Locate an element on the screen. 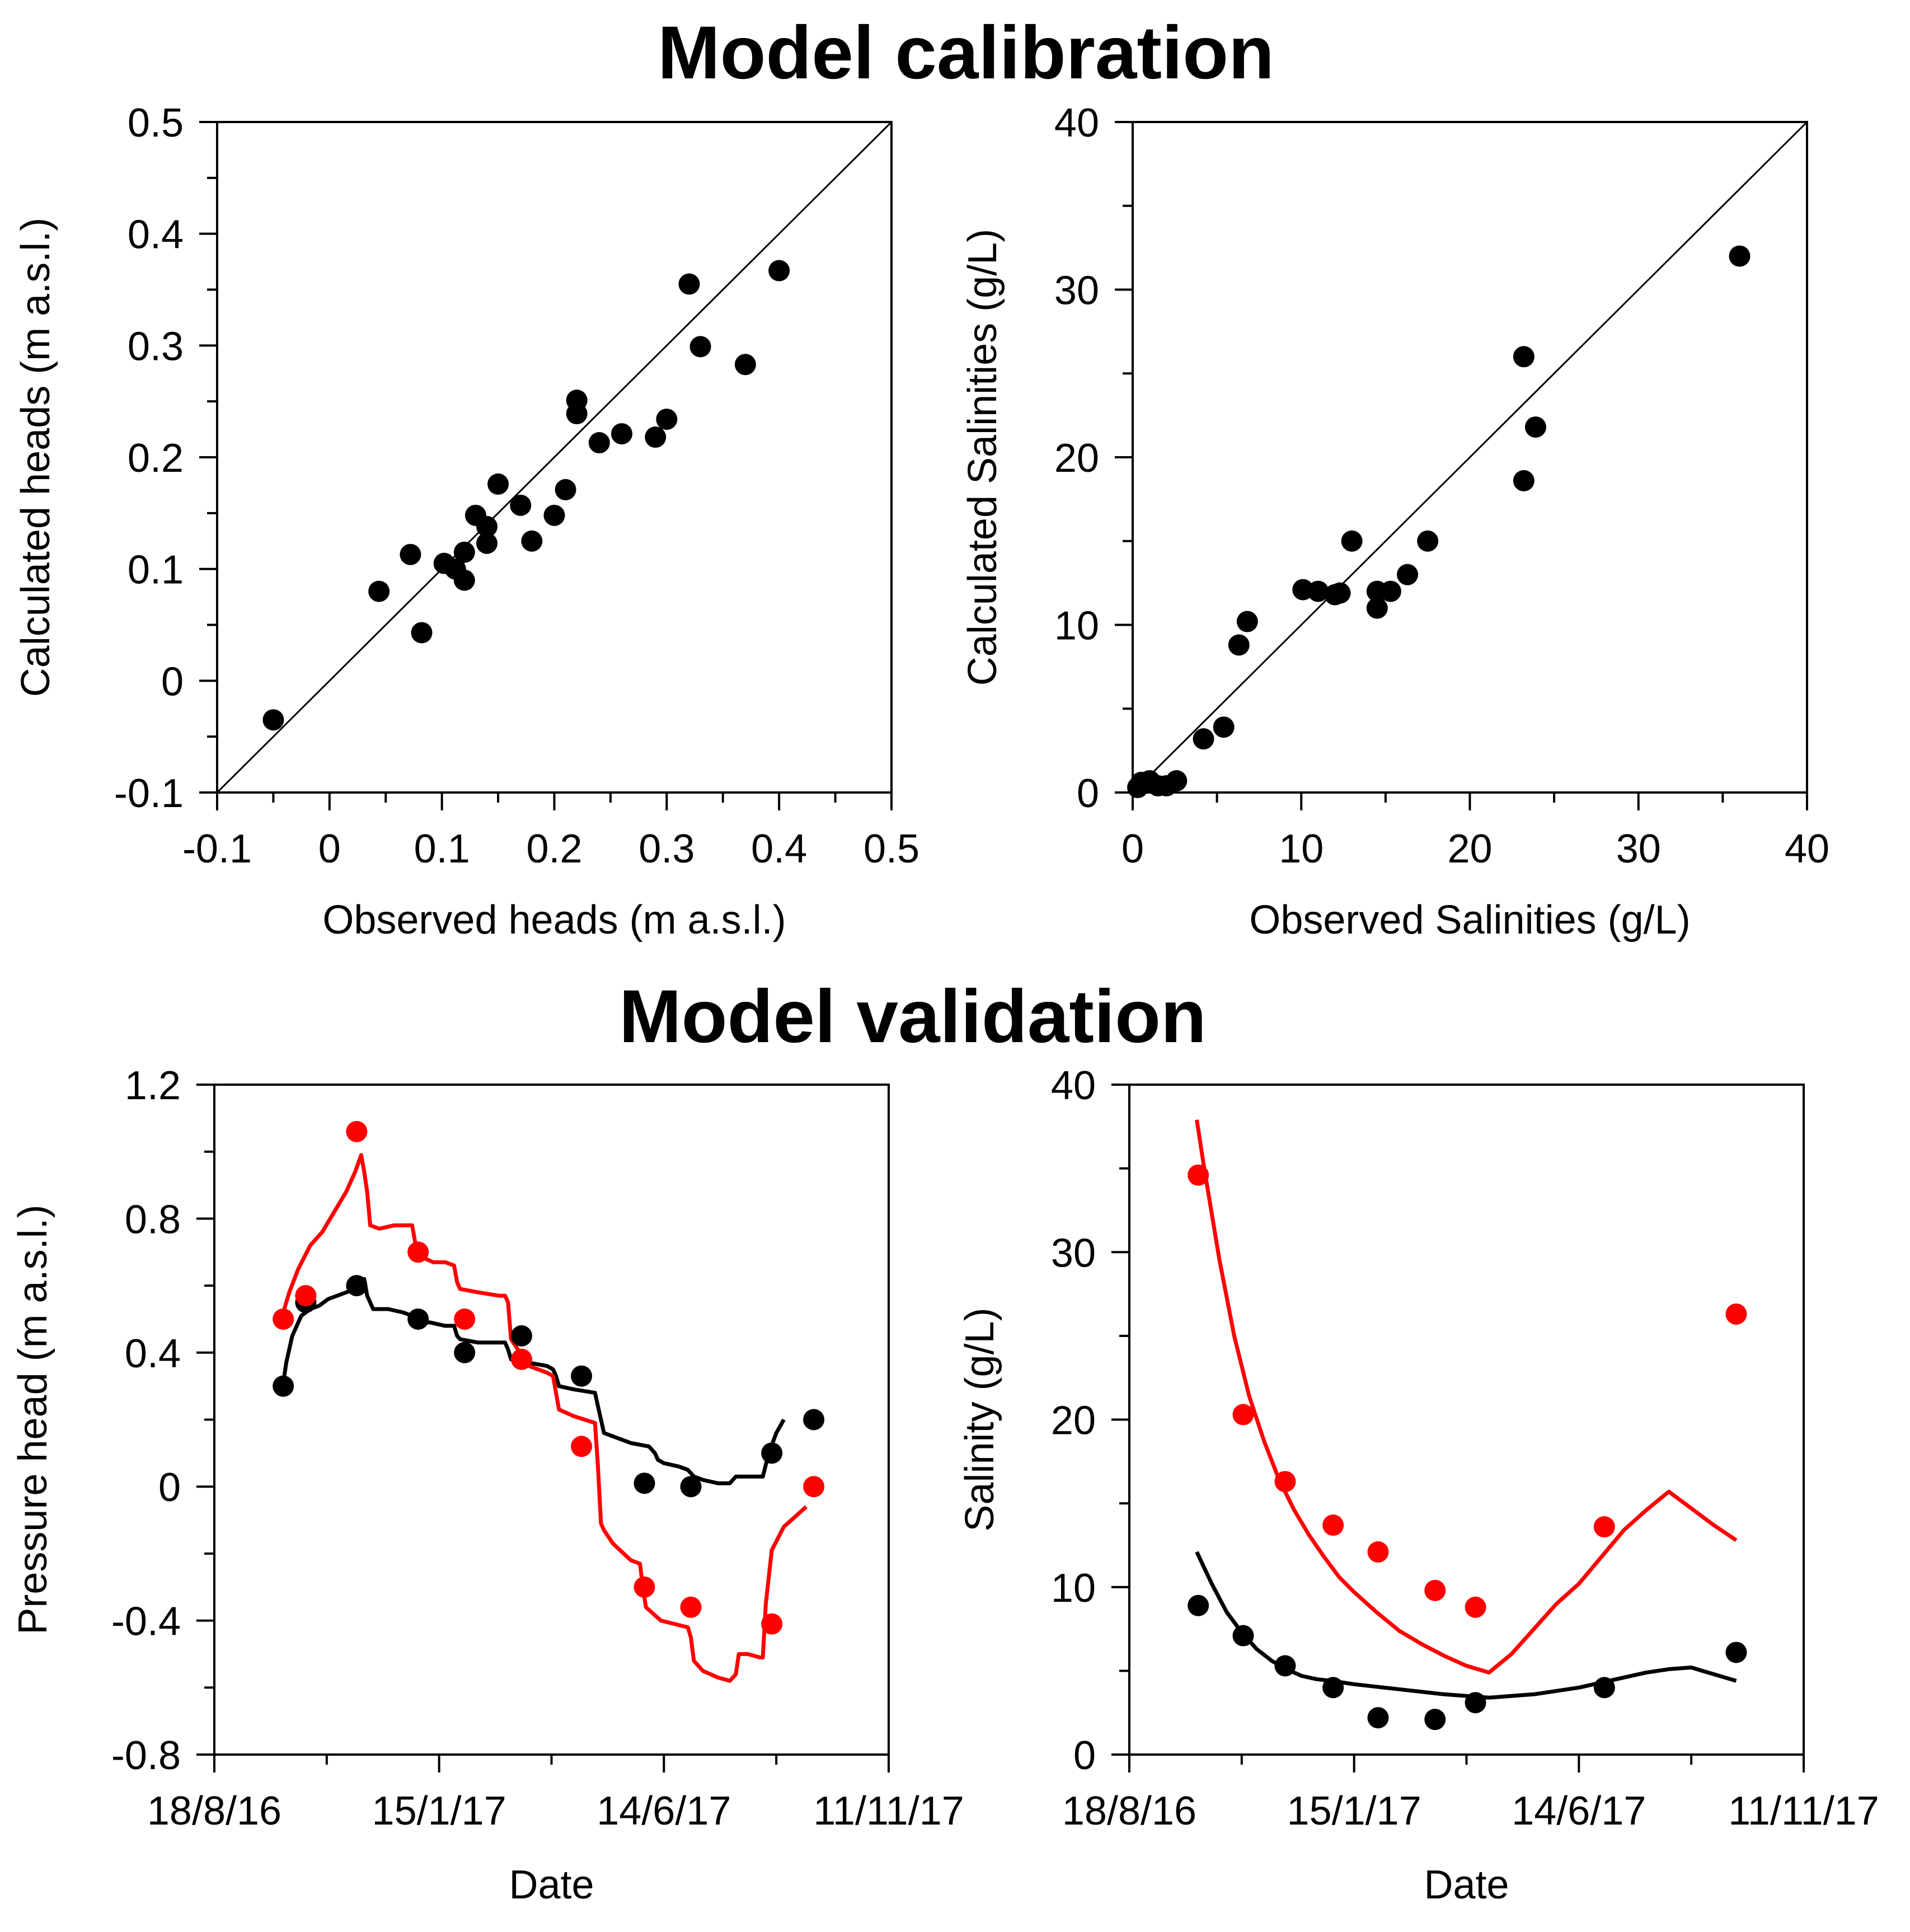  salinity-calibration-x-tick-label: 30 is located at coordinates (1639, 849).